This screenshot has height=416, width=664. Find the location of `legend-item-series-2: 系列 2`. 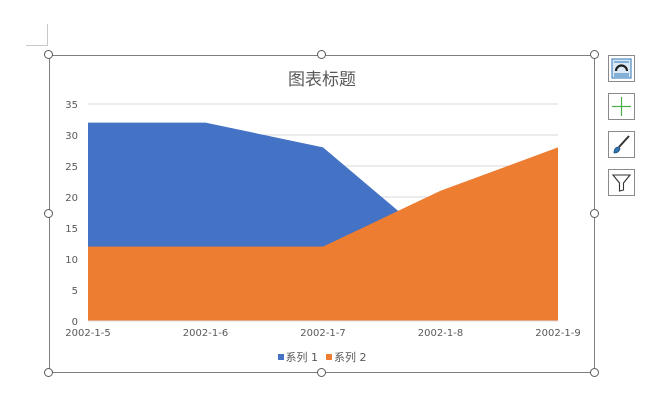

legend-item-series-2: 系列 2 is located at coordinates (346, 357).